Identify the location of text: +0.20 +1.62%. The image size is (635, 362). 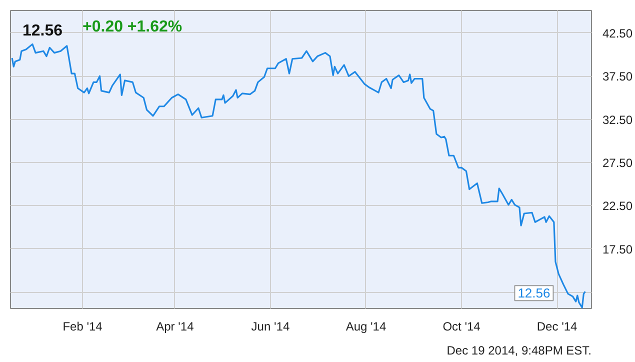
(132, 27).